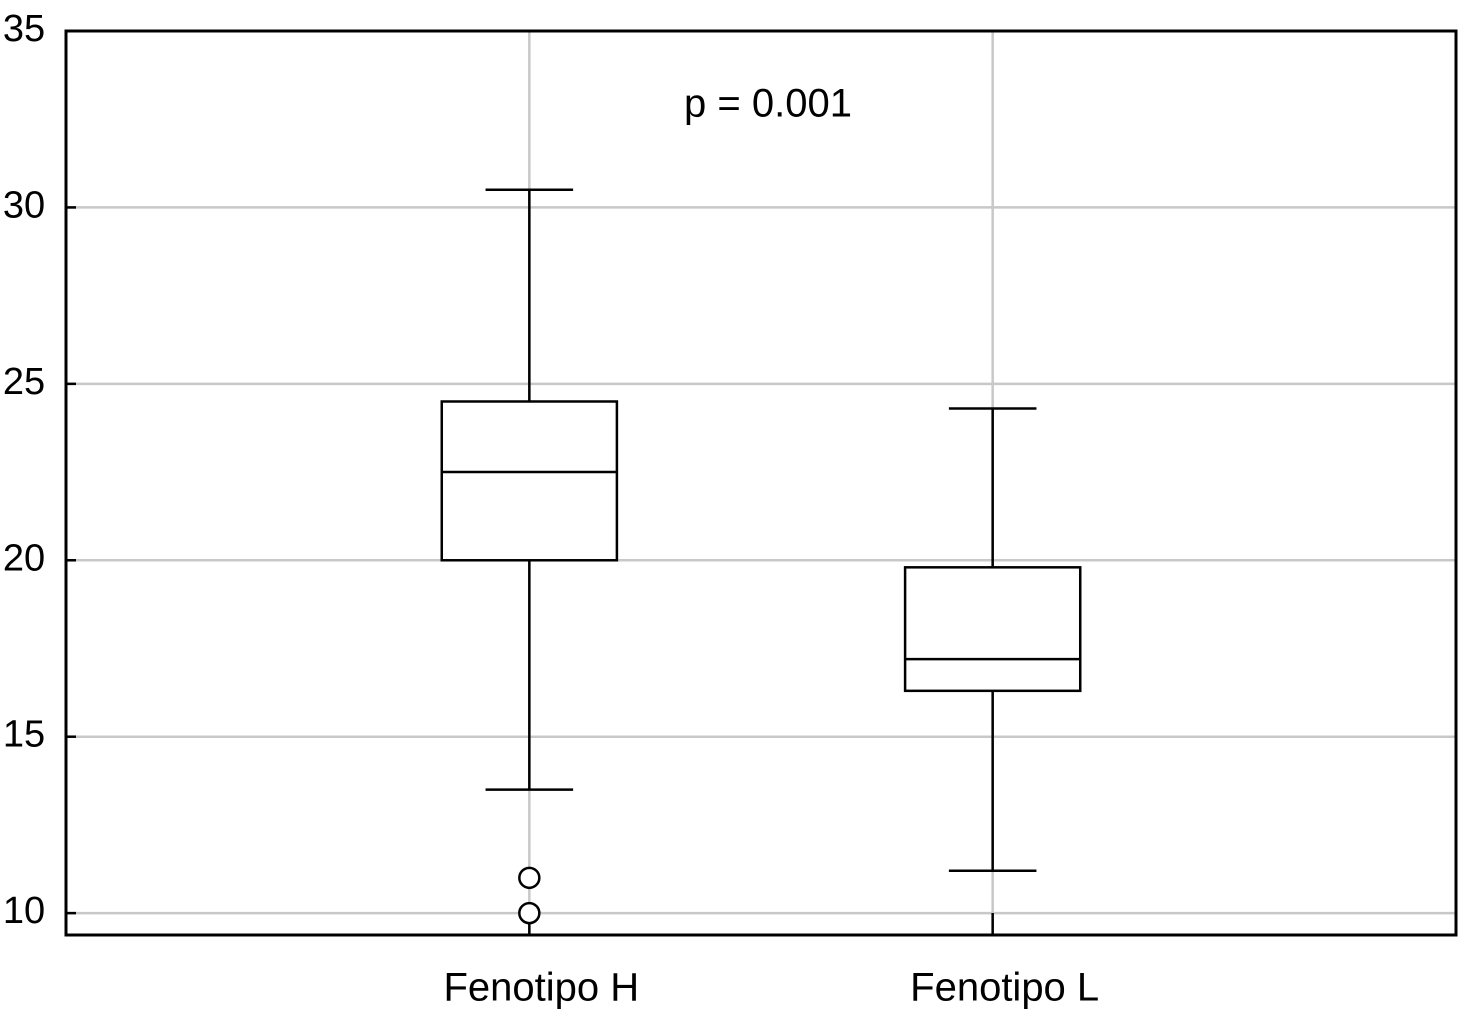 The image size is (1458, 1024). I want to click on y-tick-label: 15, so click(24, 735).